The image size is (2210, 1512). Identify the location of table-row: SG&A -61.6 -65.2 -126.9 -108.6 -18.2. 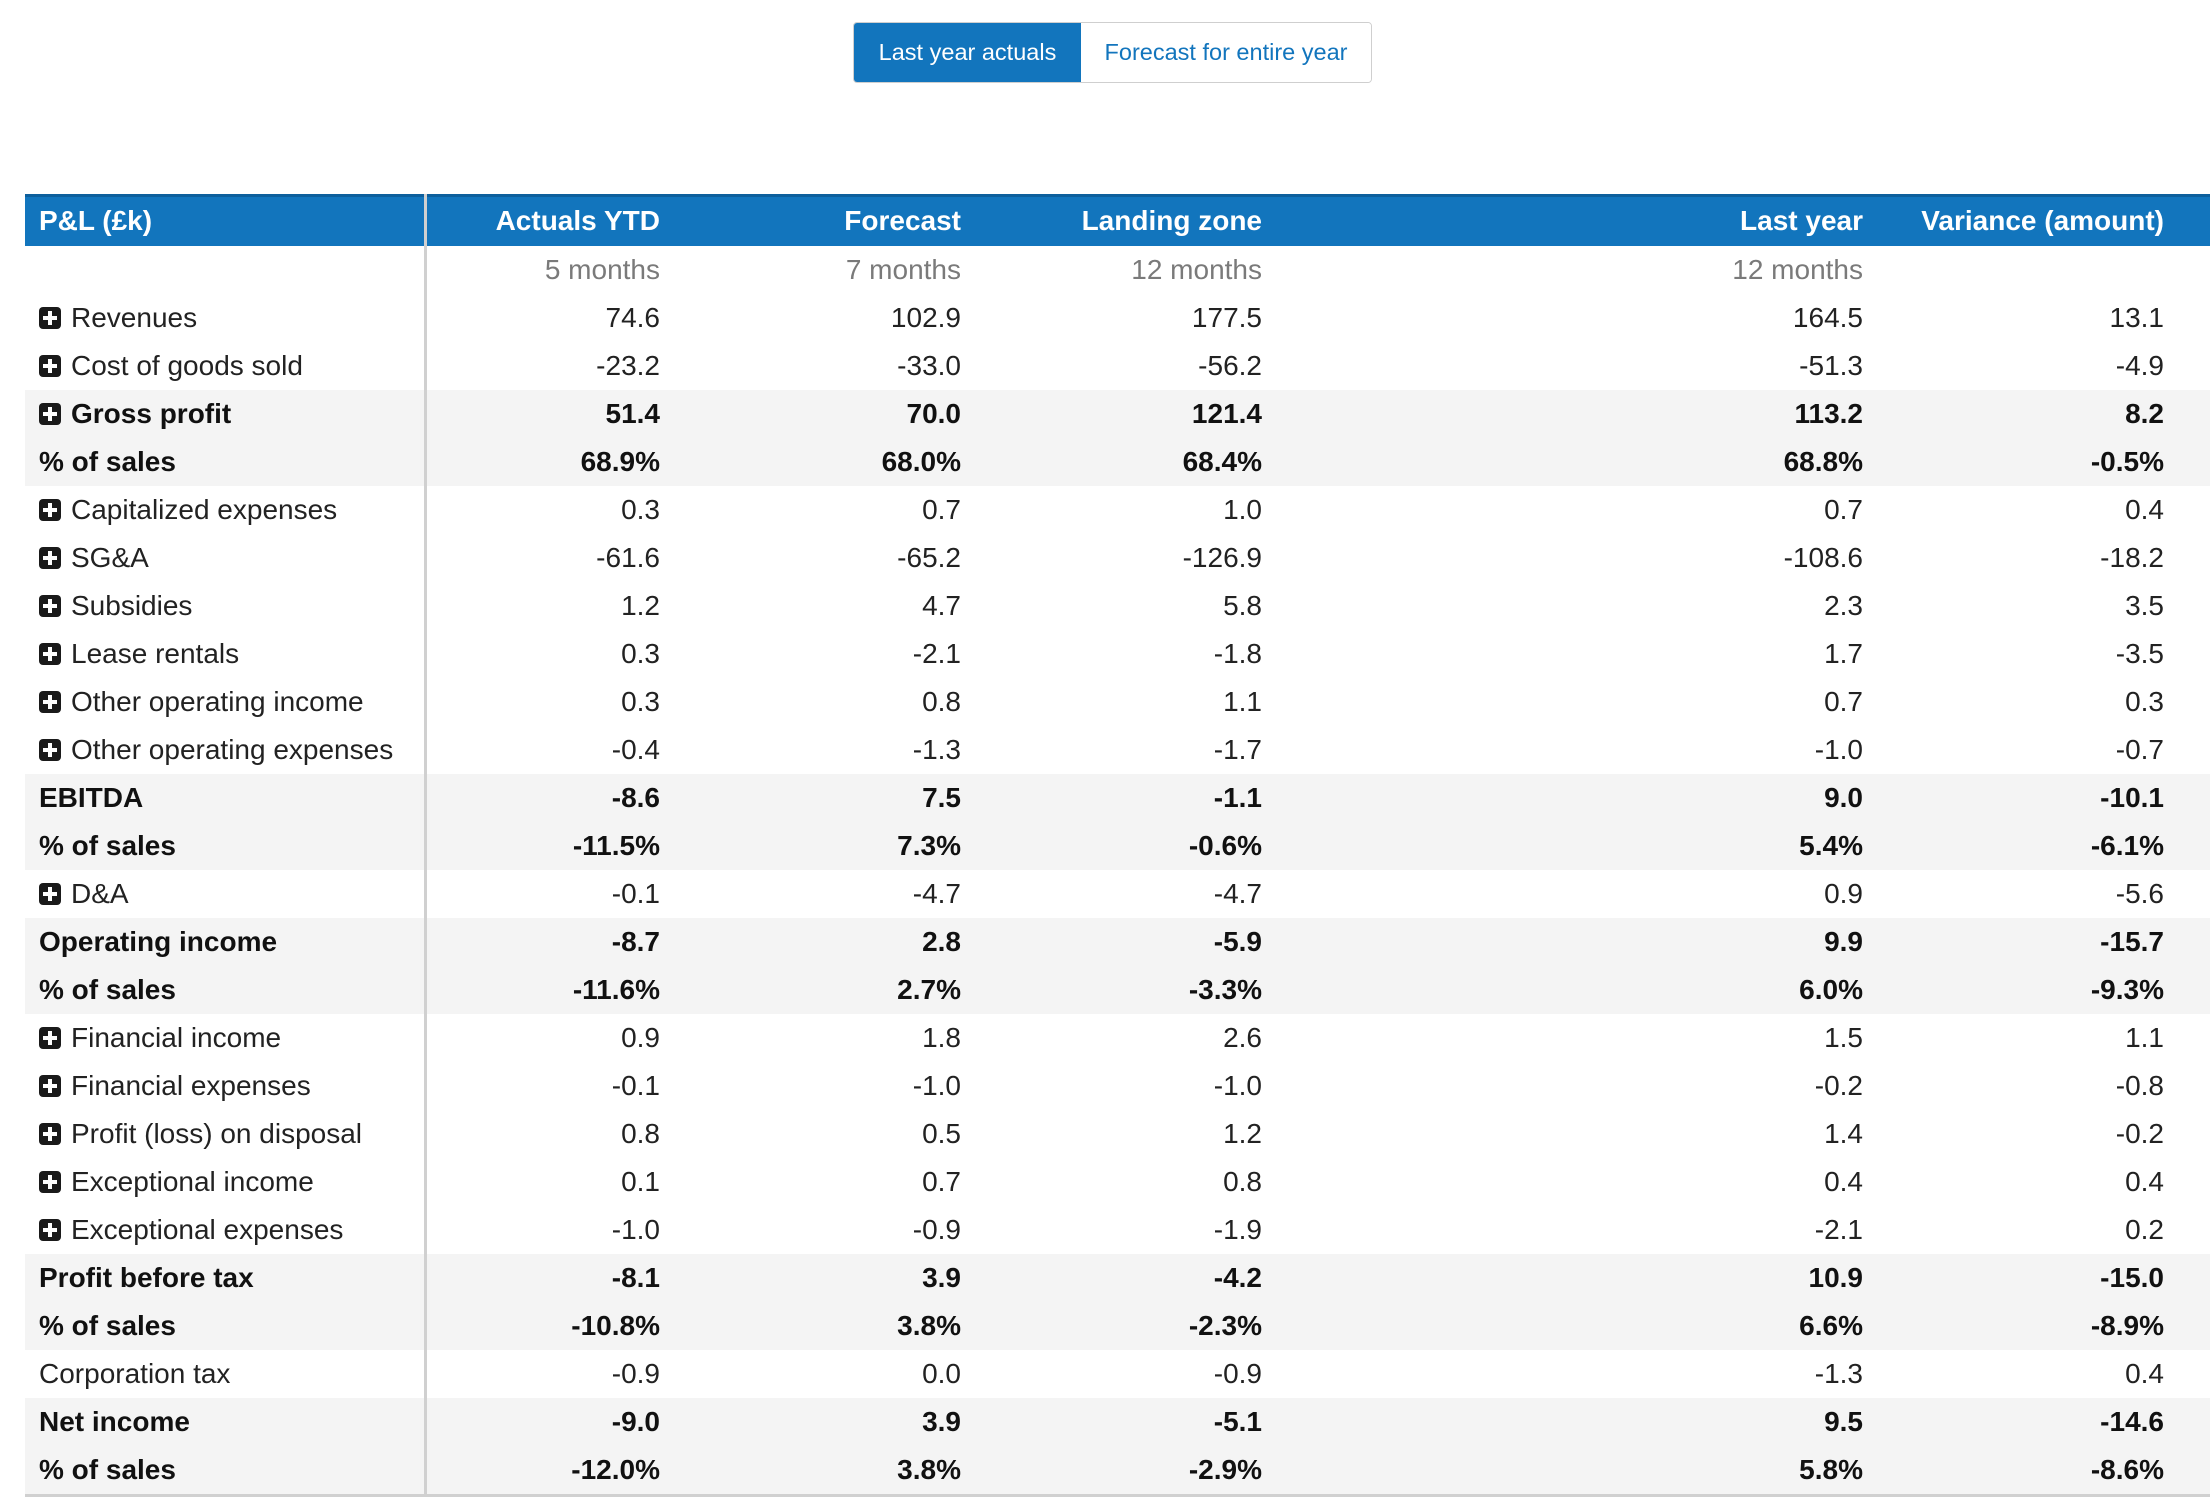
(1117, 558).